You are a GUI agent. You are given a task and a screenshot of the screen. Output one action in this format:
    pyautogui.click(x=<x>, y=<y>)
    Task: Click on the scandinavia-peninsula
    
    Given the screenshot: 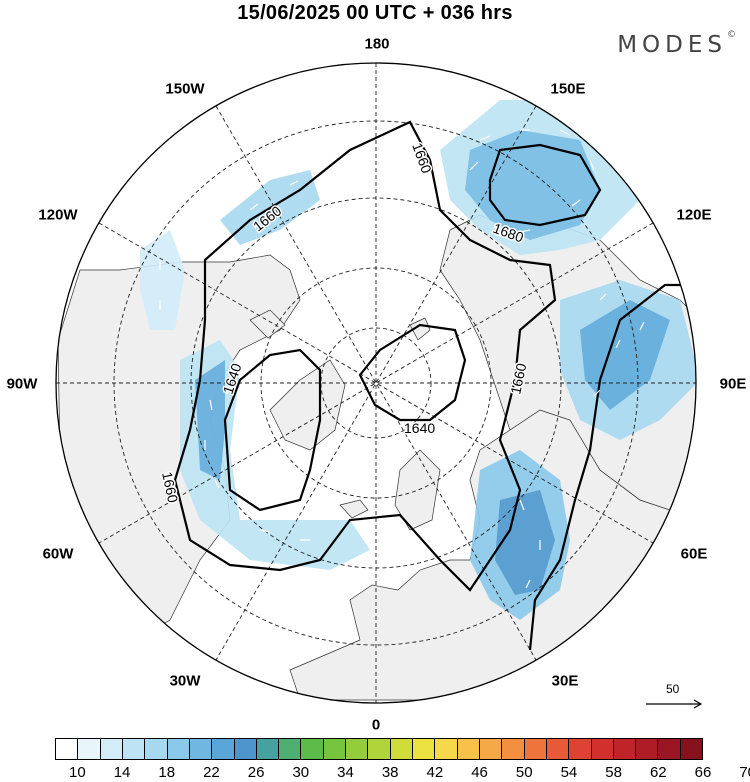 What is the action you would take?
    pyautogui.click(x=417, y=490)
    